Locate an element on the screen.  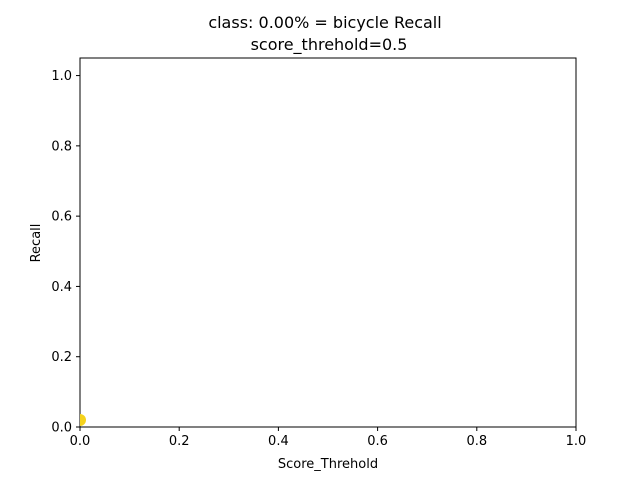
y-tick-label: 0.4 is located at coordinates (61, 287).